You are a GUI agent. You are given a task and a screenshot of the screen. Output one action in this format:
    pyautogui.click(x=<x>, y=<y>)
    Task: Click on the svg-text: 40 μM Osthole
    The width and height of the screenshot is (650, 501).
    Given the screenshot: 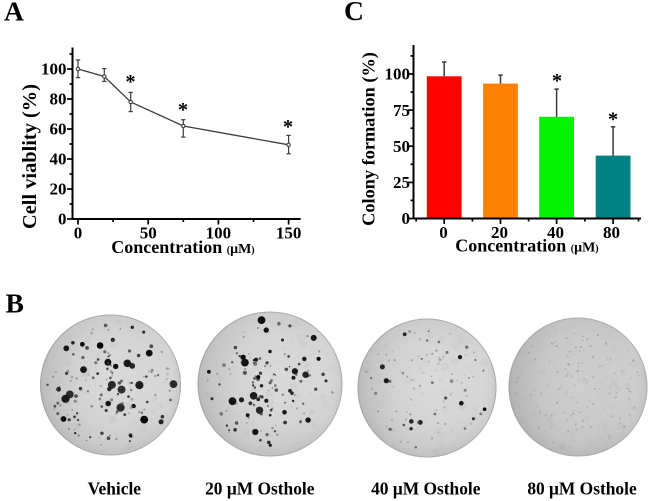 What is the action you would take?
    pyautogui.click(x=426, y=489)
    